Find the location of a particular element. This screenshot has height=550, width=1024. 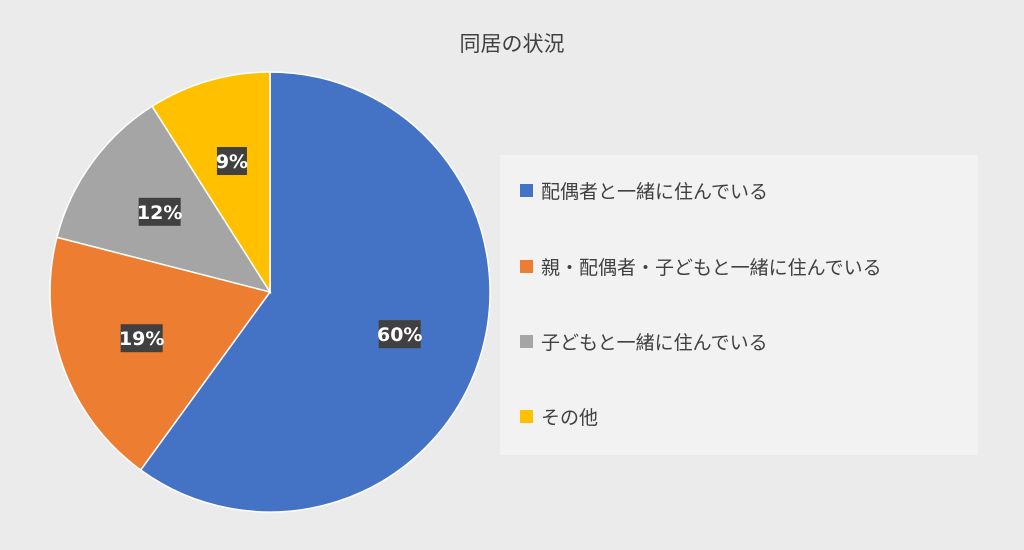

legend-item-spouse: 配偶者と一緒に住んでいる is located at coordinates (644, 190).